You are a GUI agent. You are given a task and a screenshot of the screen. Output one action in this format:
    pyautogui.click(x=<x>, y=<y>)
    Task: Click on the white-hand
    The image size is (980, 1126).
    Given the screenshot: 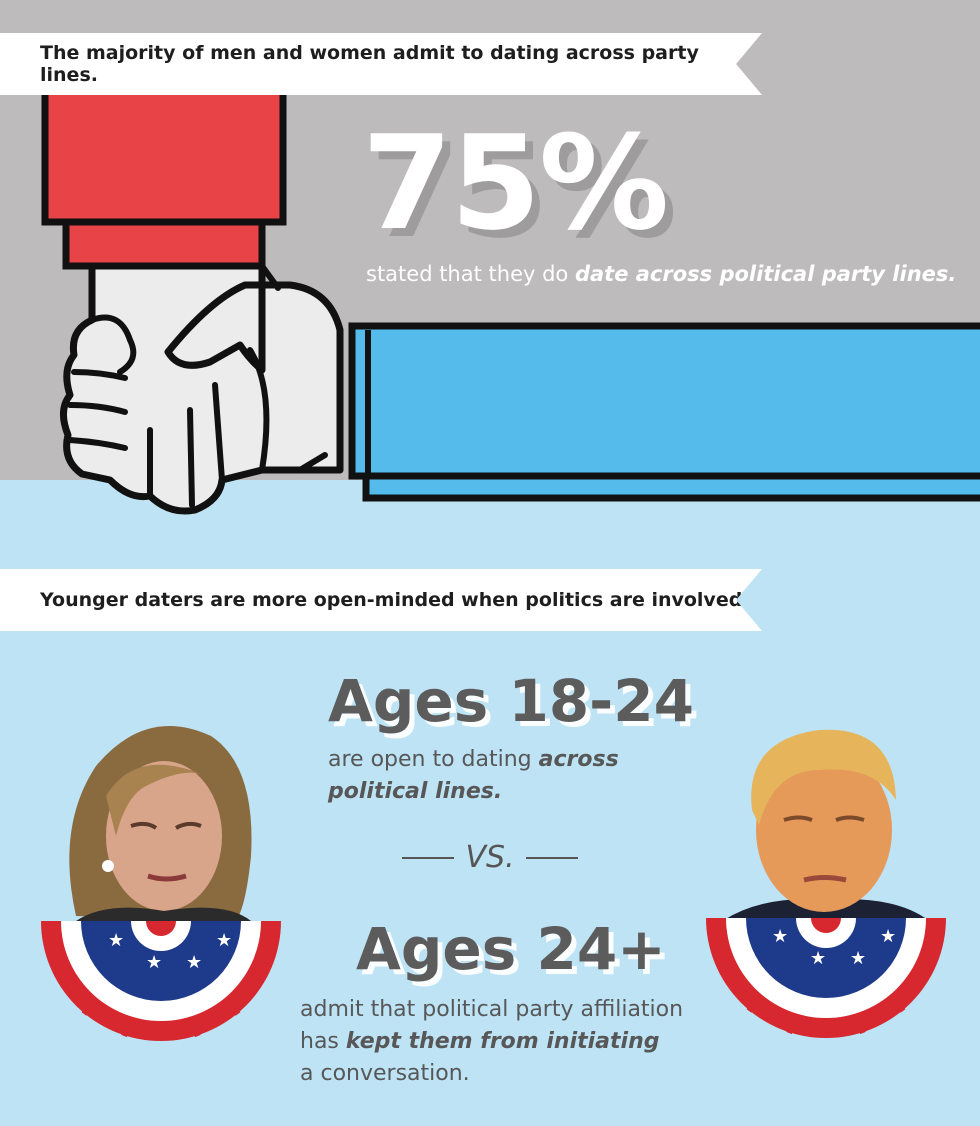 What is the action you would take?
    pyautogui.click(x=202, y=388)
    